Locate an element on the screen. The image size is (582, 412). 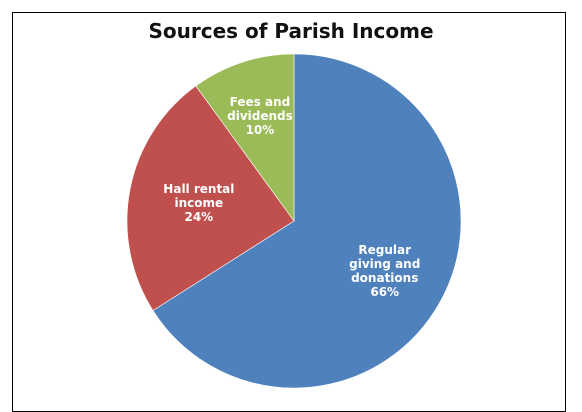
slice-name-line: Hall rental is located at coordinates (198, 189).